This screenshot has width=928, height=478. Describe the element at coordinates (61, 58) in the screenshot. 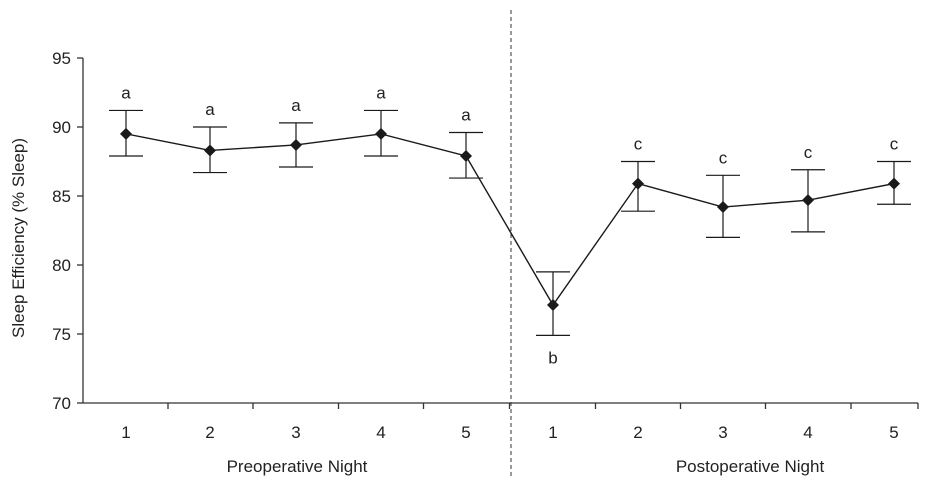

I see `y-tick-label: 95` at that location.